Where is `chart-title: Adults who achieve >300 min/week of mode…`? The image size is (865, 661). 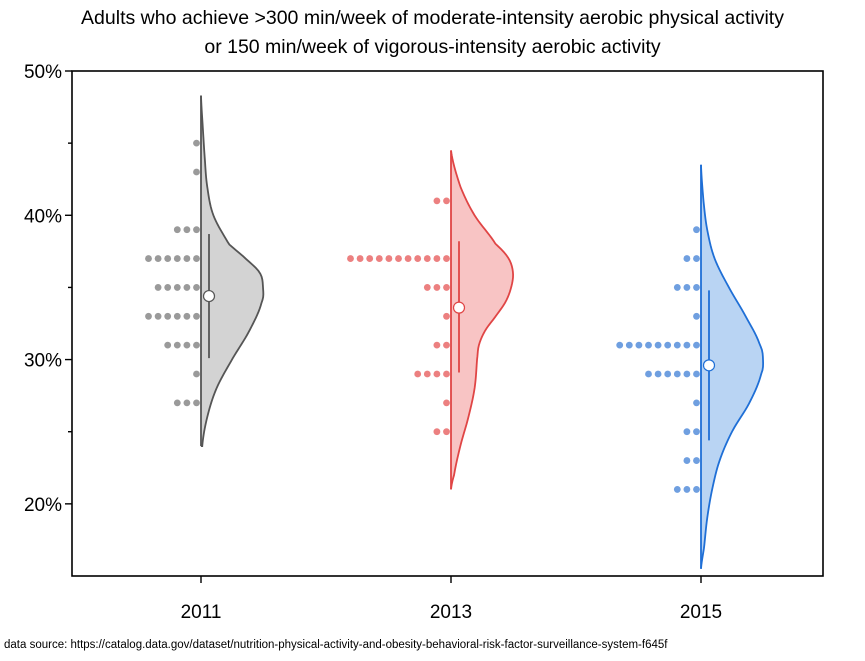 chart-title: Adults who achieve >300 min/week of mode… is located at coordinates (432, 33).